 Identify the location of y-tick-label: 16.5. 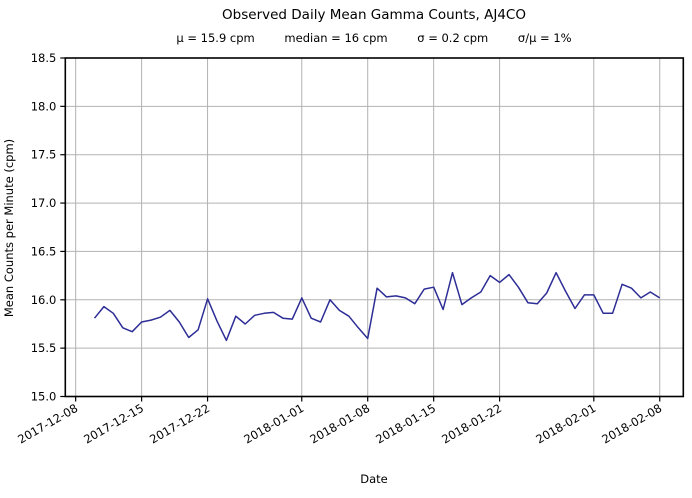
(44, 251).